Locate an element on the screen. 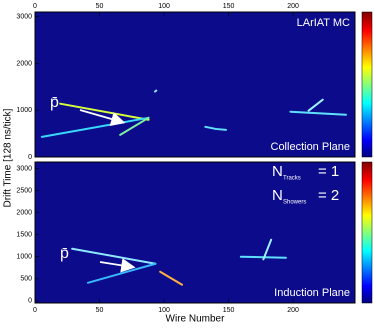 The width and height of the screenshot is (374, 329). y-axis-label: Drift Time [128 ns/tick] is located at coordinates (8, 157).